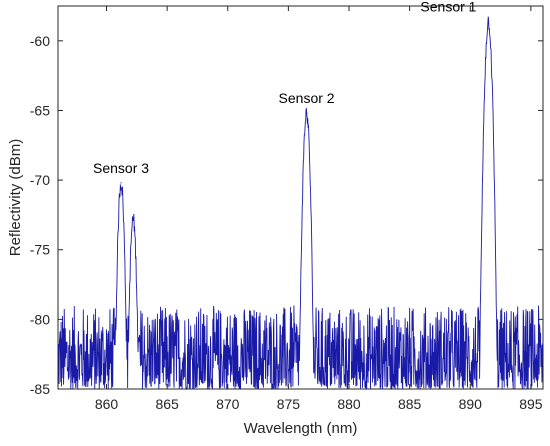 The height and width of the screenshot is (446, 550). Describe the element at coordinates (289, 404) in the screenshot. I see `x-tick-label: 875` at that location.